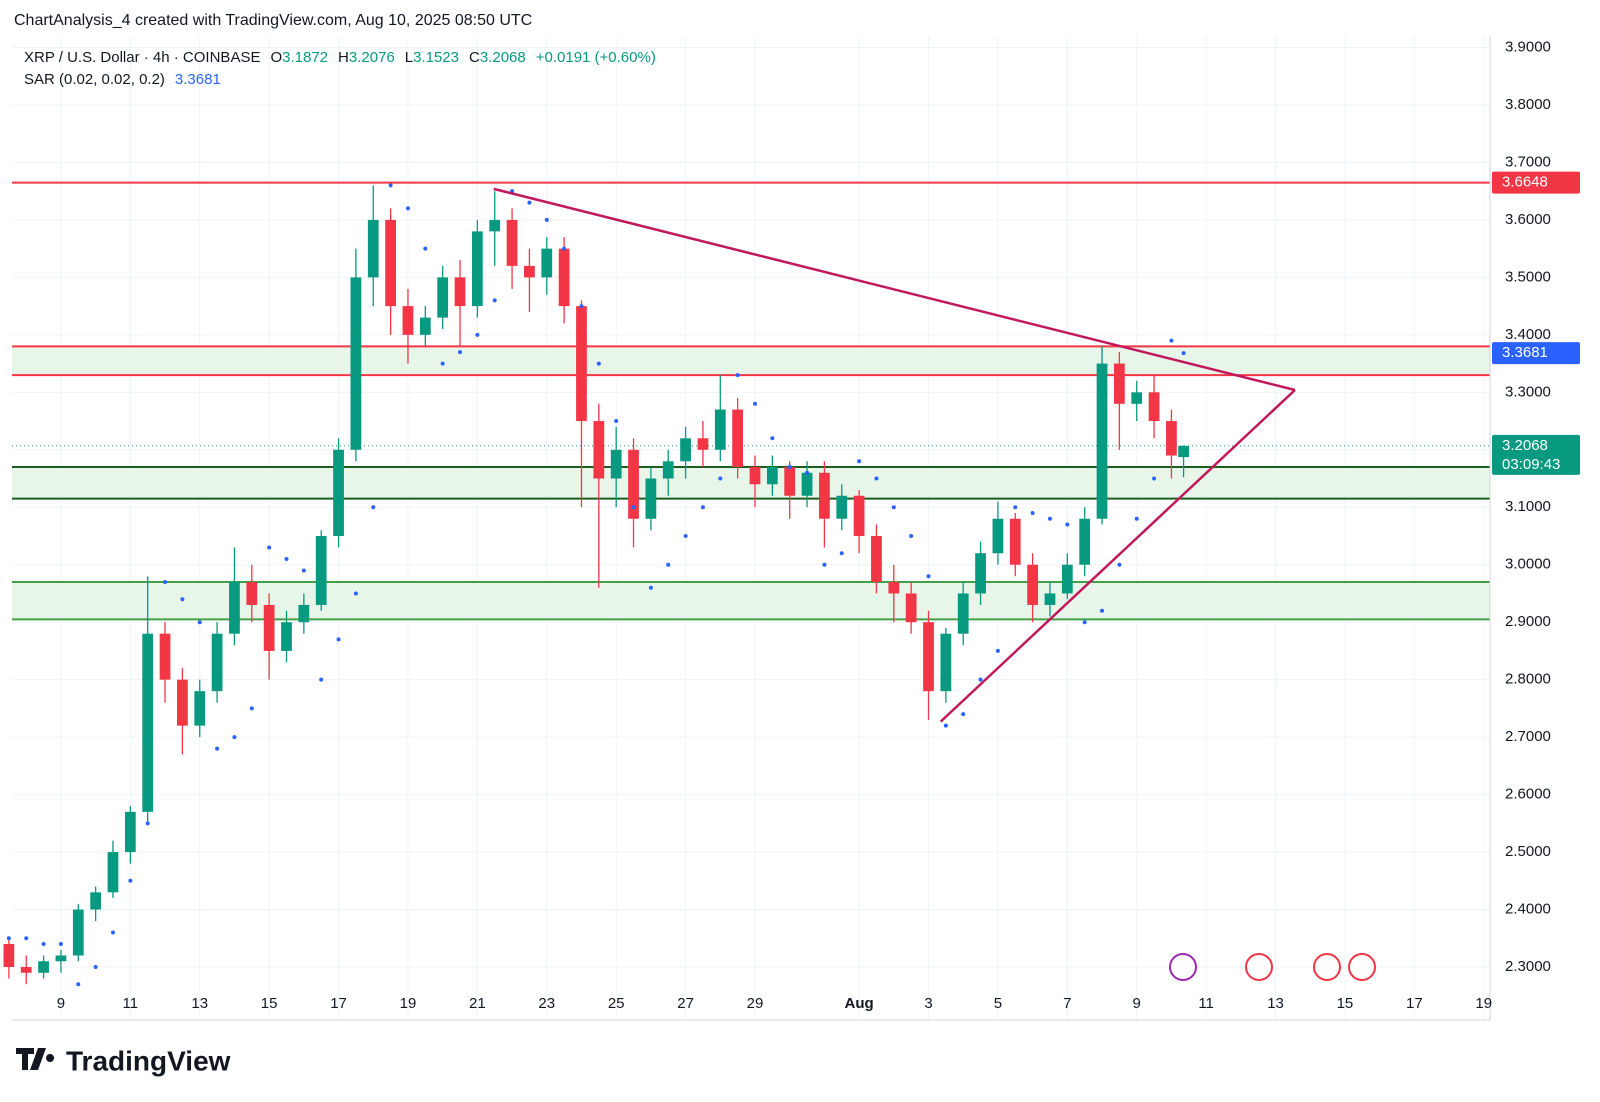 This screenshot has height=1102, width=1600. I want to click on indicator-value: 3.3681, so click(198, 79).